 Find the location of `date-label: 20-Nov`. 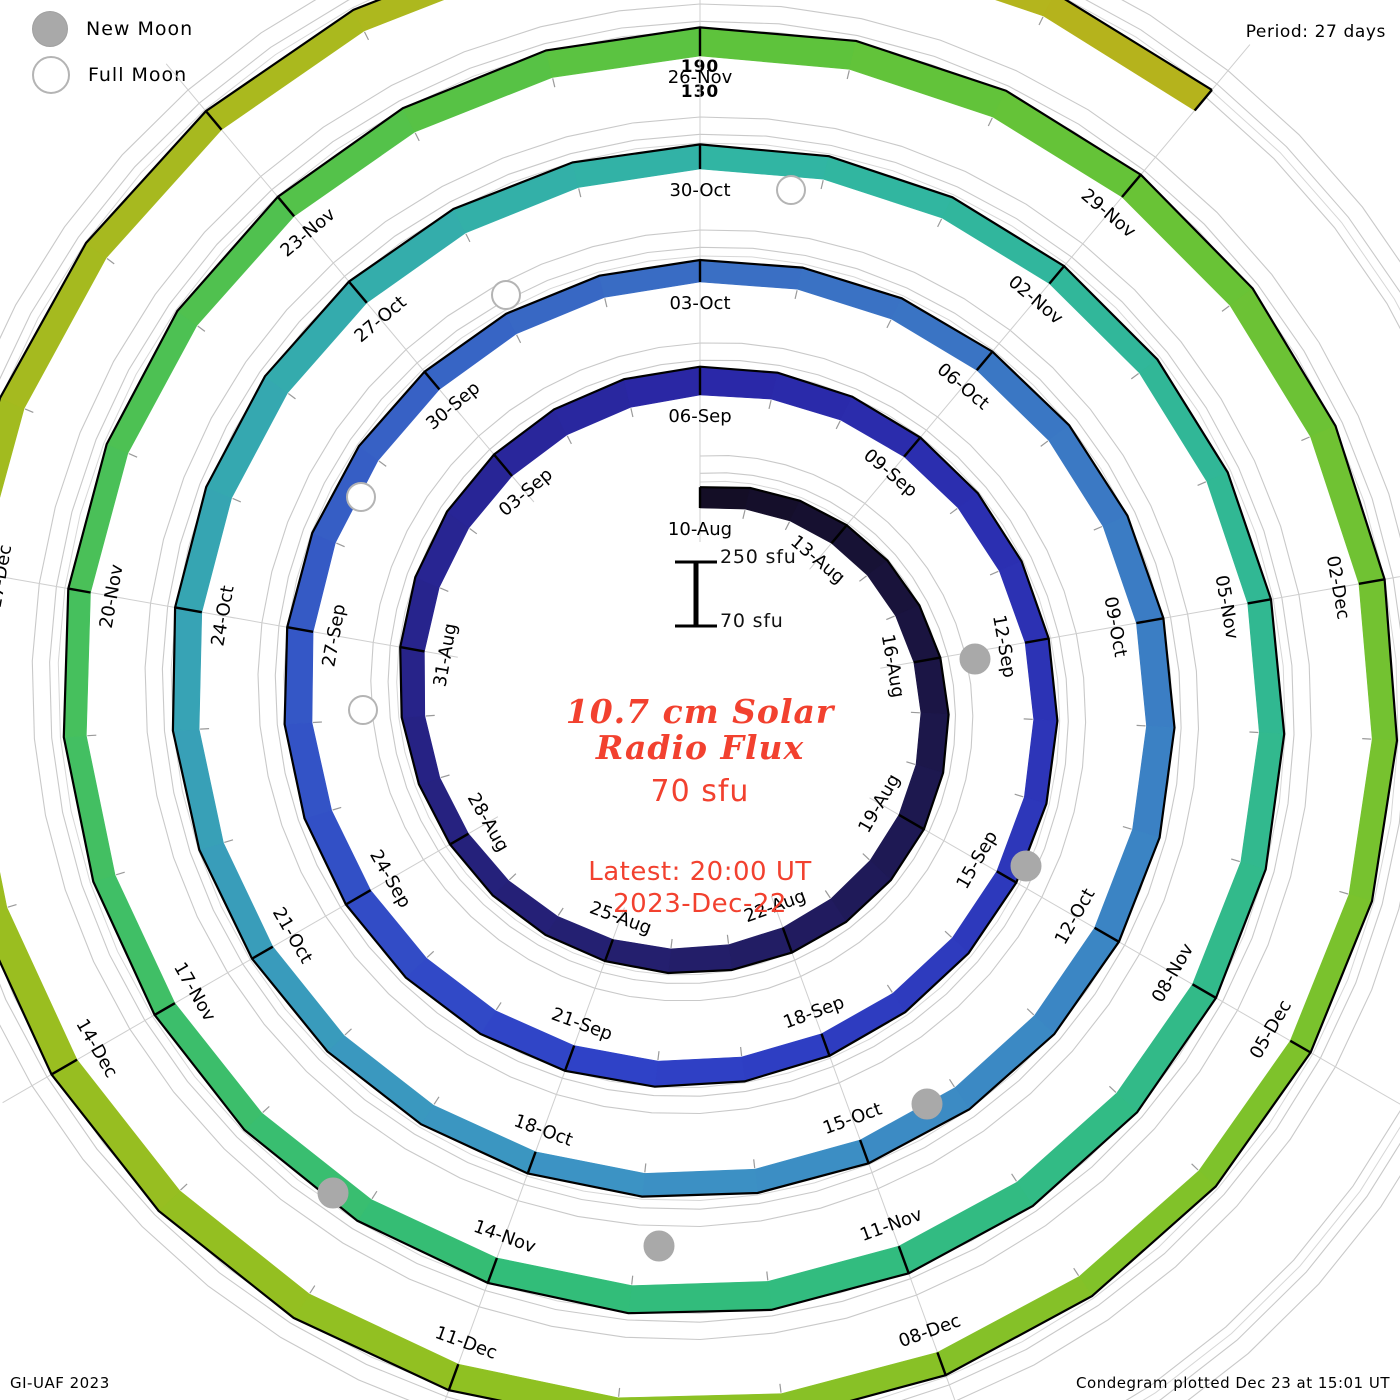

date-label: 20-Nov is located at coordinates (112, 596).